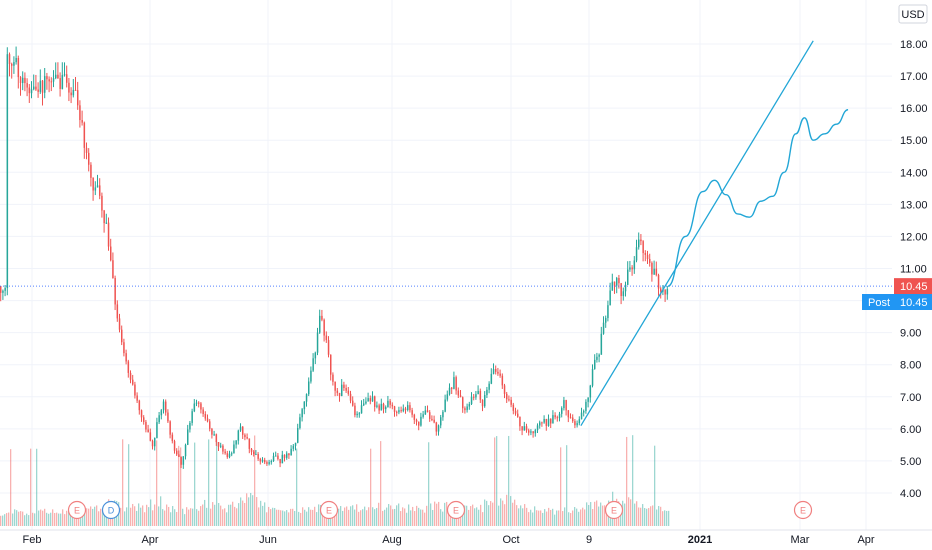  Describe the element at coordinates (800, 540) in the screenshot. I see `x-tick-label: Mar` at that location.